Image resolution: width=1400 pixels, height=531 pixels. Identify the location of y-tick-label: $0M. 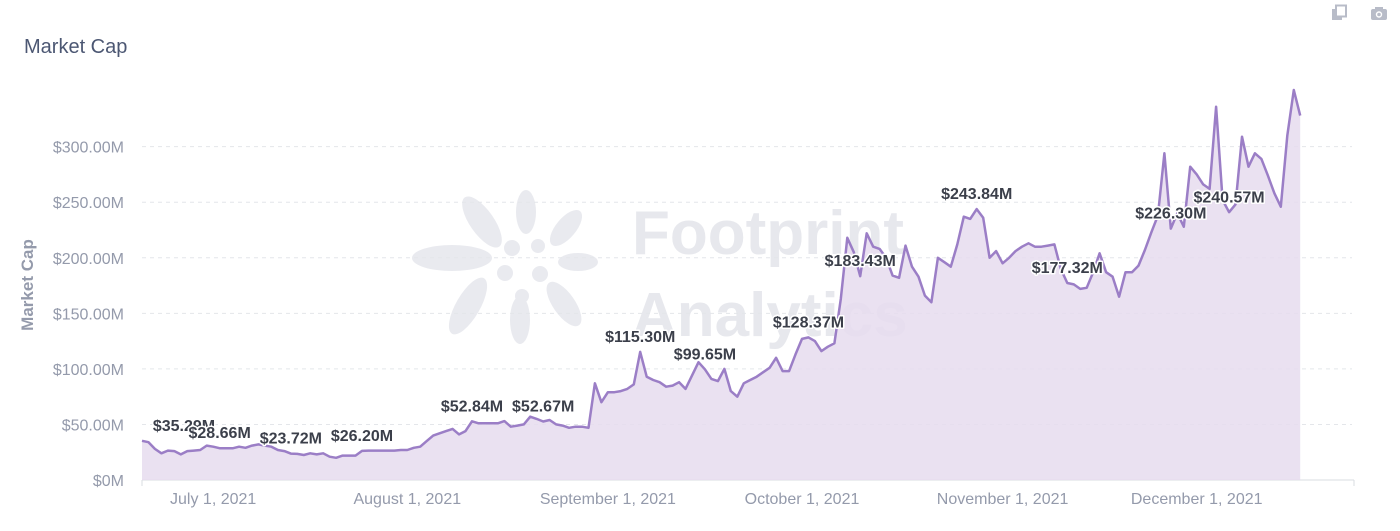
(108, 481).